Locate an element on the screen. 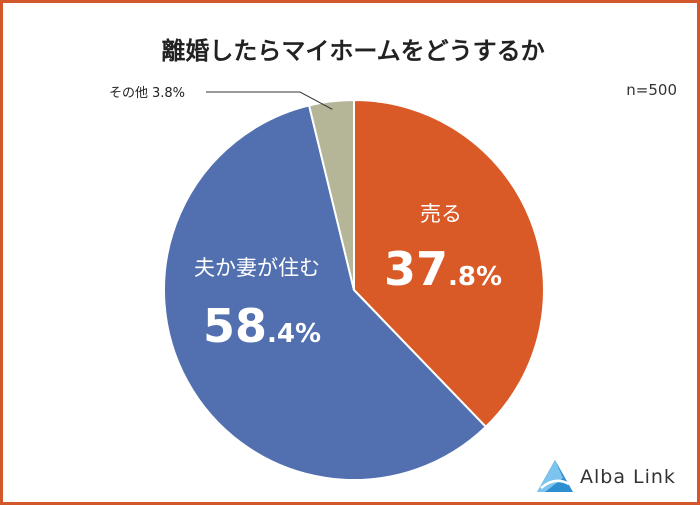  sample-size-label: n=500 is located at coordinates (651, 90).